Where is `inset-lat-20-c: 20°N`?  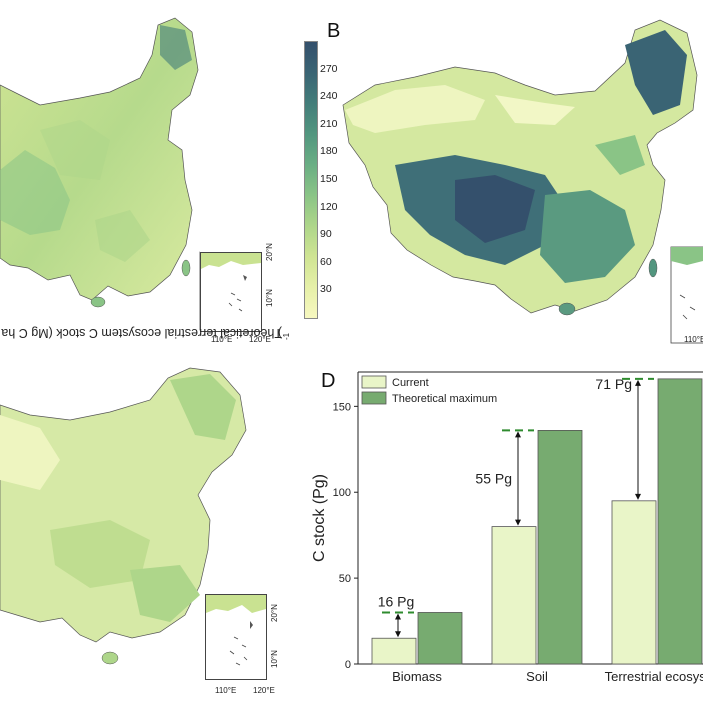 inset-lat-20-c: 20°N is located at coordinates (274, 613).